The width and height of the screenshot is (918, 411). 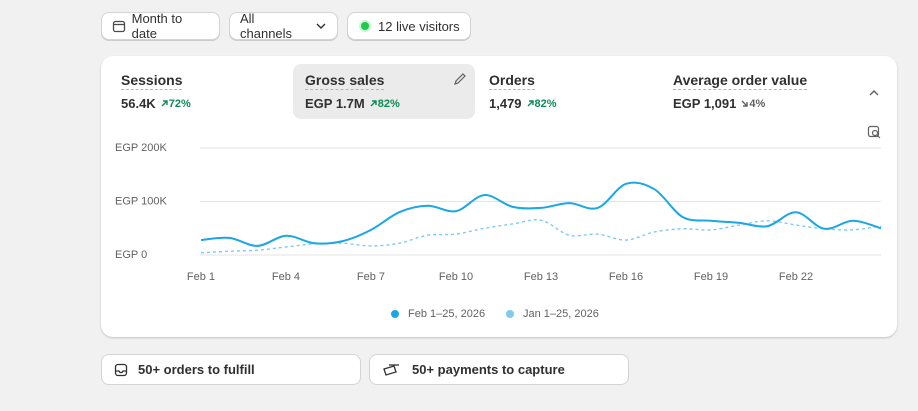 What do you see at coordinates (196, 369) in the screenshot?
I see `task-label: 50+ orders to fulfill` at bounding box center [196, 369].